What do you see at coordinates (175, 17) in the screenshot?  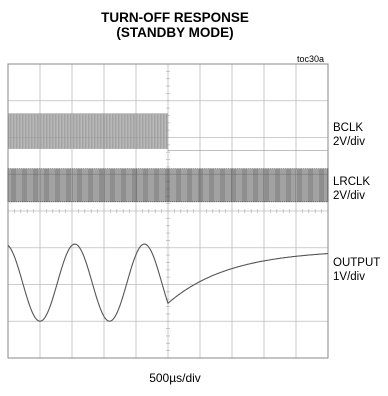 I see `title-line-1: TURN-OFF RESPONSE` at bounding box center [175, 17].